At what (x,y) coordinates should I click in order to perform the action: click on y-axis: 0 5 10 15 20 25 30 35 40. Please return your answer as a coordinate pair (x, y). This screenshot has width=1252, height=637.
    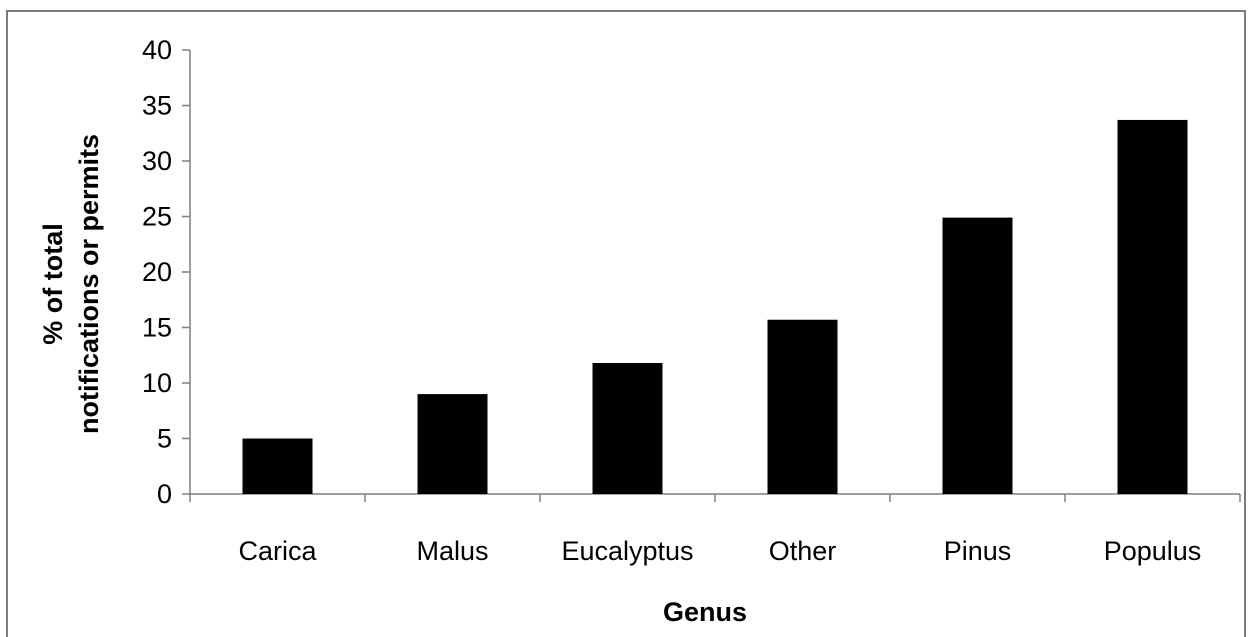
    Looking at the image, I should click on (166, 272).